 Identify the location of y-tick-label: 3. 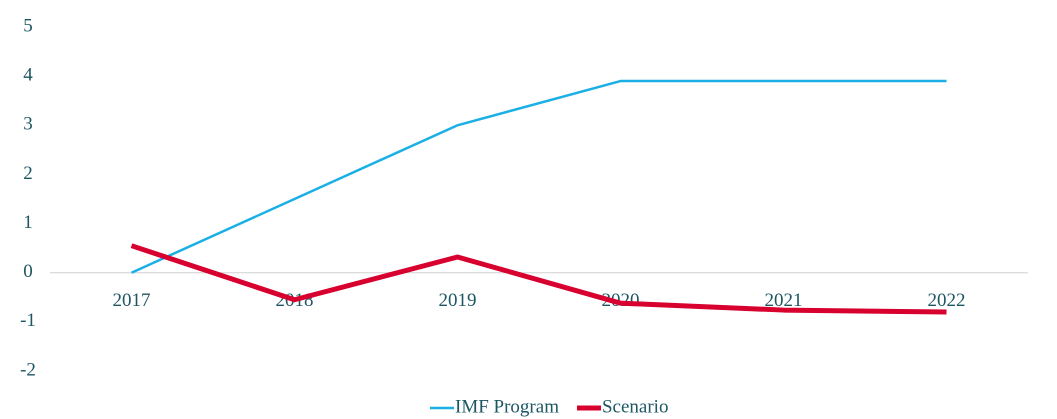
(28, 124).